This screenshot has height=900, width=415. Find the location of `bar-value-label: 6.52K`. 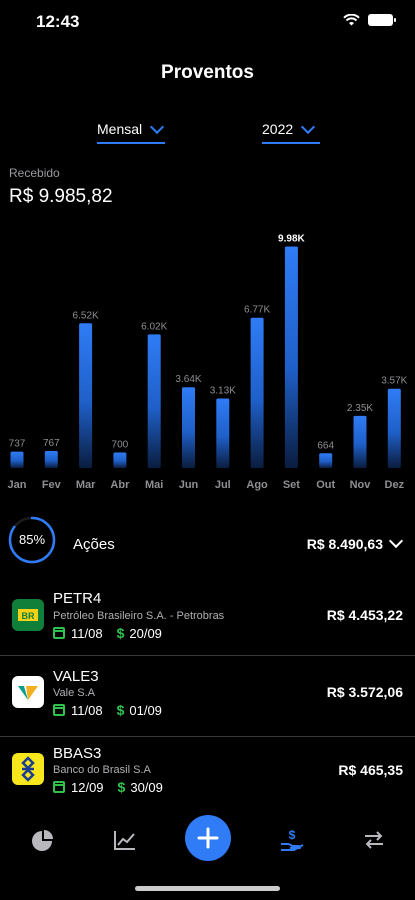

bar-value-label: 6.52K is located at coordinates (86, 315).